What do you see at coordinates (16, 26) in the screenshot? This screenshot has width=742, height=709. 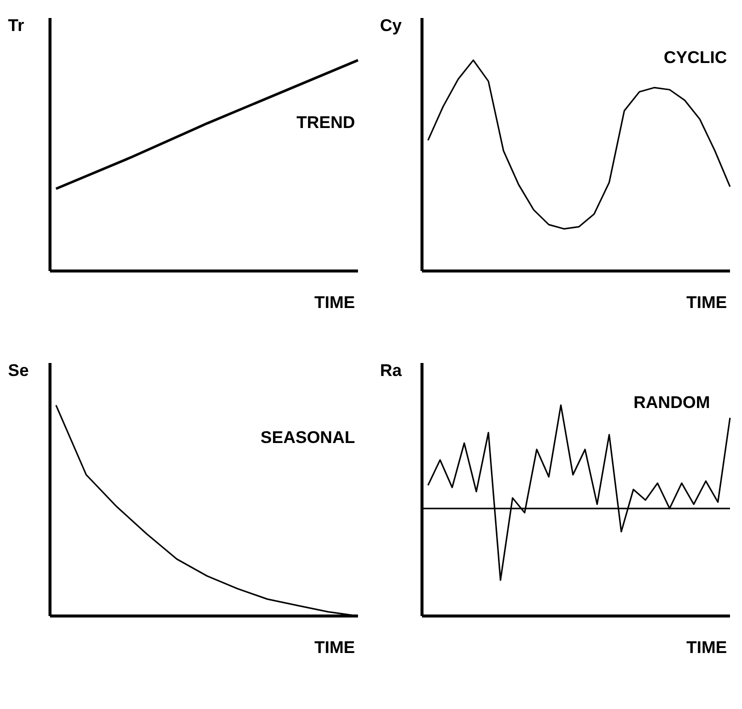 I see `y-axis-title: Tr` at bounding box center [16, 26].